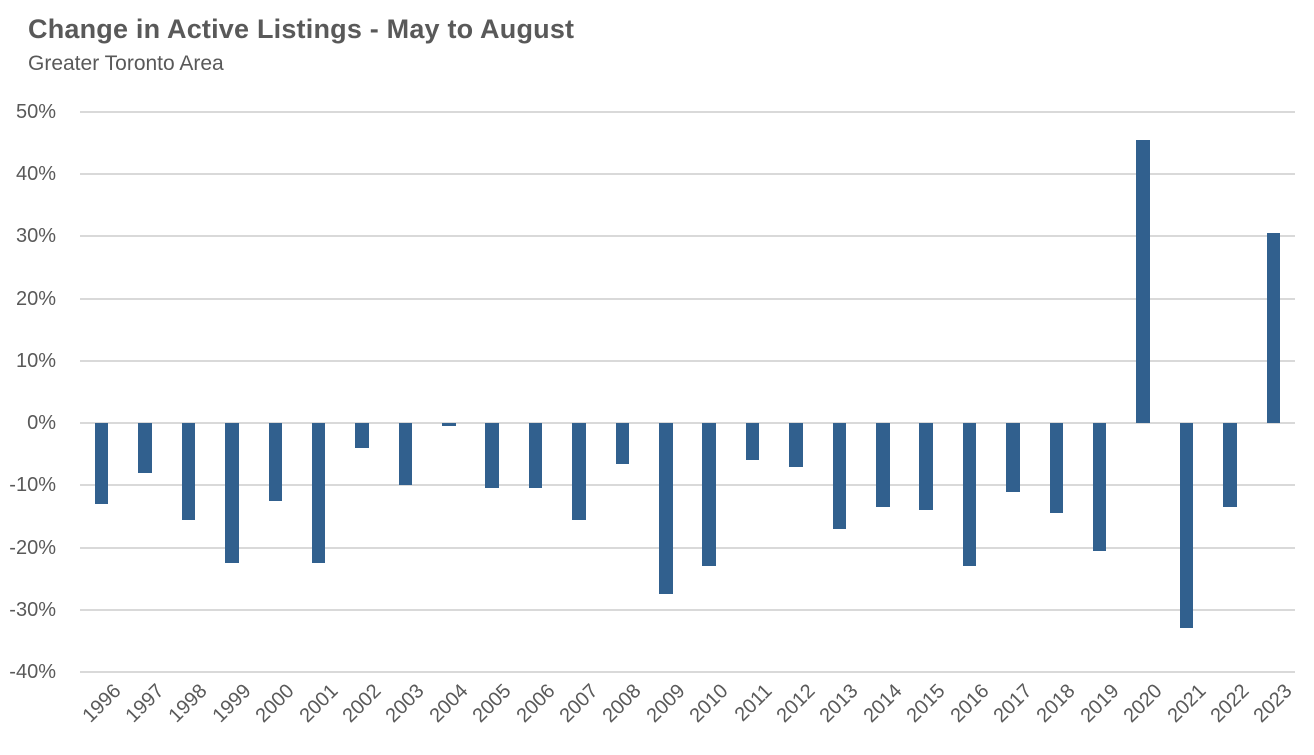  Describe the element at coordinates (362, 704) in the screenshot. I see `x-tick-label: 2002` at that location.